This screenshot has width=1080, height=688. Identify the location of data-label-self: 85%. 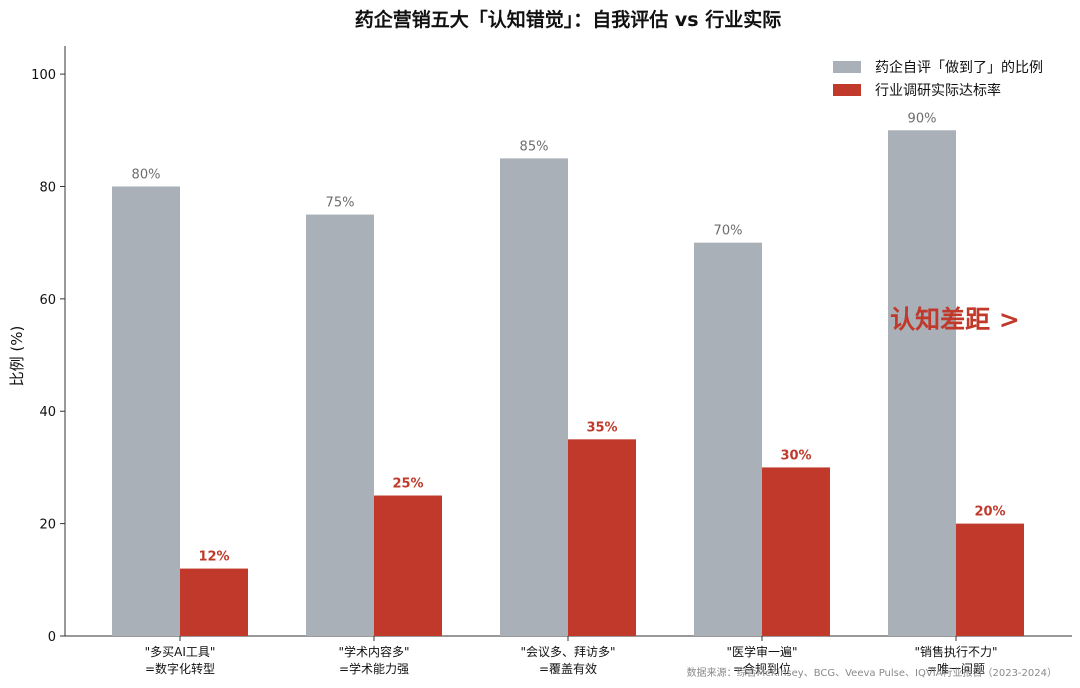
(534, 146).